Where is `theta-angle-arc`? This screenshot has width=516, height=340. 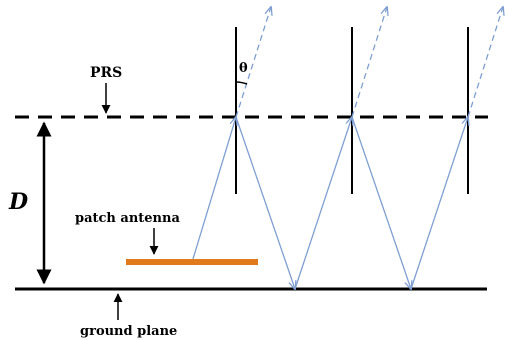
theta-angle-arc is located at coordinates (241, 83).